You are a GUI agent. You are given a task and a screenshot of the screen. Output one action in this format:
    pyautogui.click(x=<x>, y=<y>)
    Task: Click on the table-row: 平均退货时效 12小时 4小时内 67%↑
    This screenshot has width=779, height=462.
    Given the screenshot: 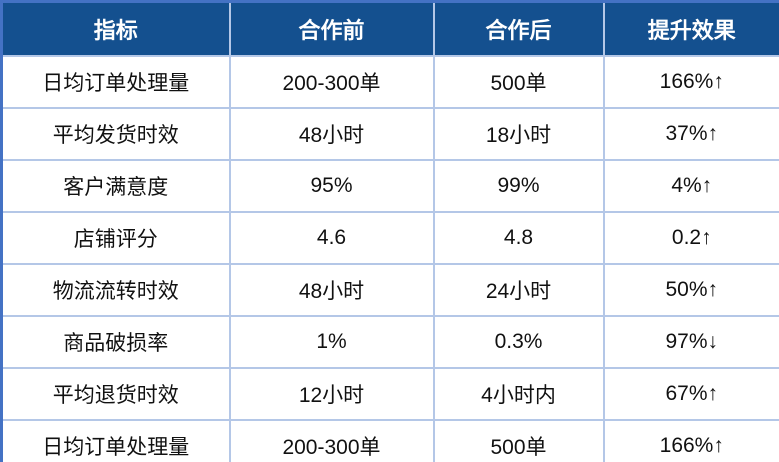 What is the action you would take?
    pyautogui.click(x=389, y=394)
    